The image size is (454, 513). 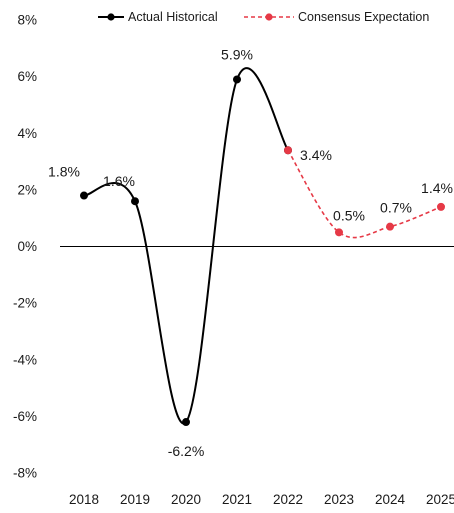 I want to click on legend-label-actual: Actual Historical, so click(x=173, y=17).